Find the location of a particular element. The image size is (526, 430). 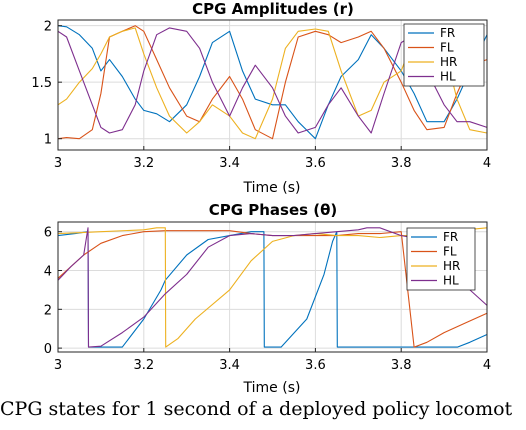

phases-y-tick-label: 0 is located at coordinates (48, 349).